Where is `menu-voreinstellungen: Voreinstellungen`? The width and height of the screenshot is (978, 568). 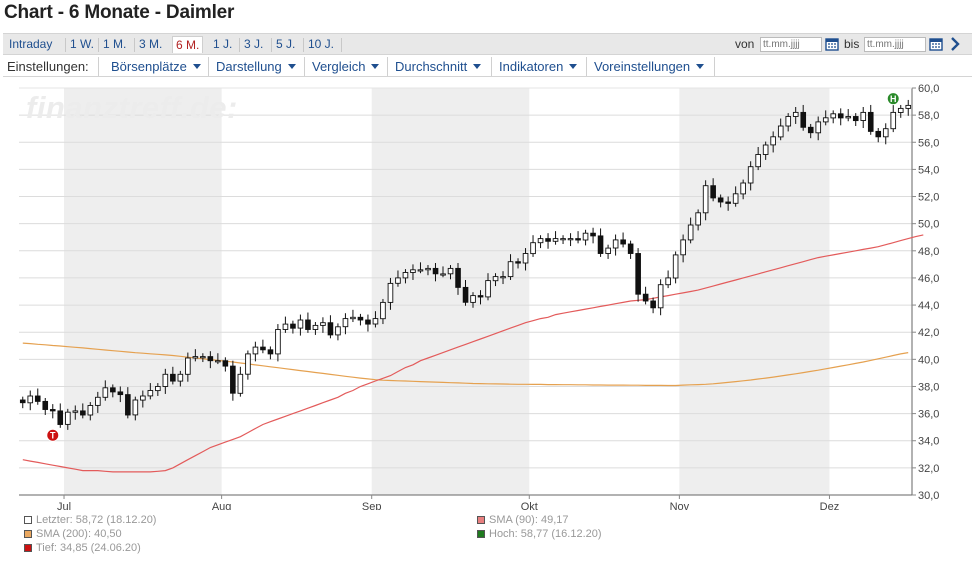
menu-voreinstellungen: Voreinstellungen is located at coordinates (649, 66).